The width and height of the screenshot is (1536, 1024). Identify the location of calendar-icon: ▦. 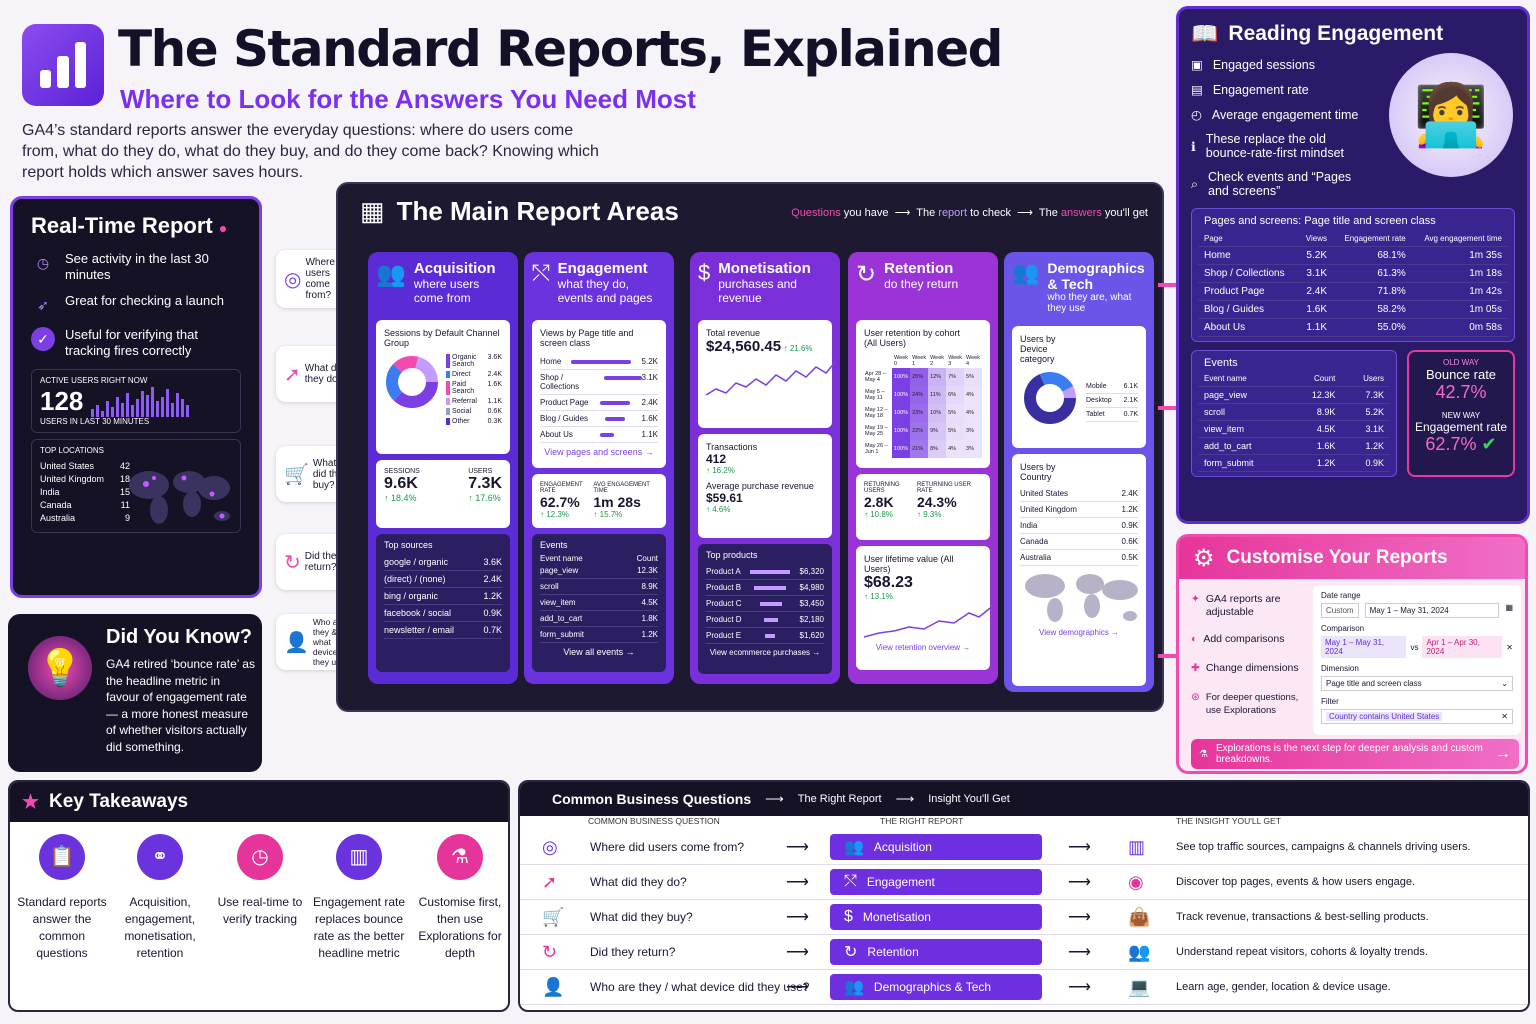
(1509, 607).